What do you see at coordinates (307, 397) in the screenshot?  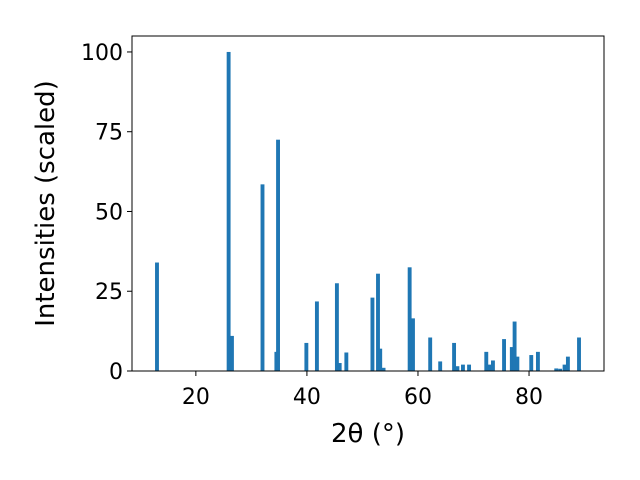 I see `x-tick-label: 40` at bounding box center [307, 397].